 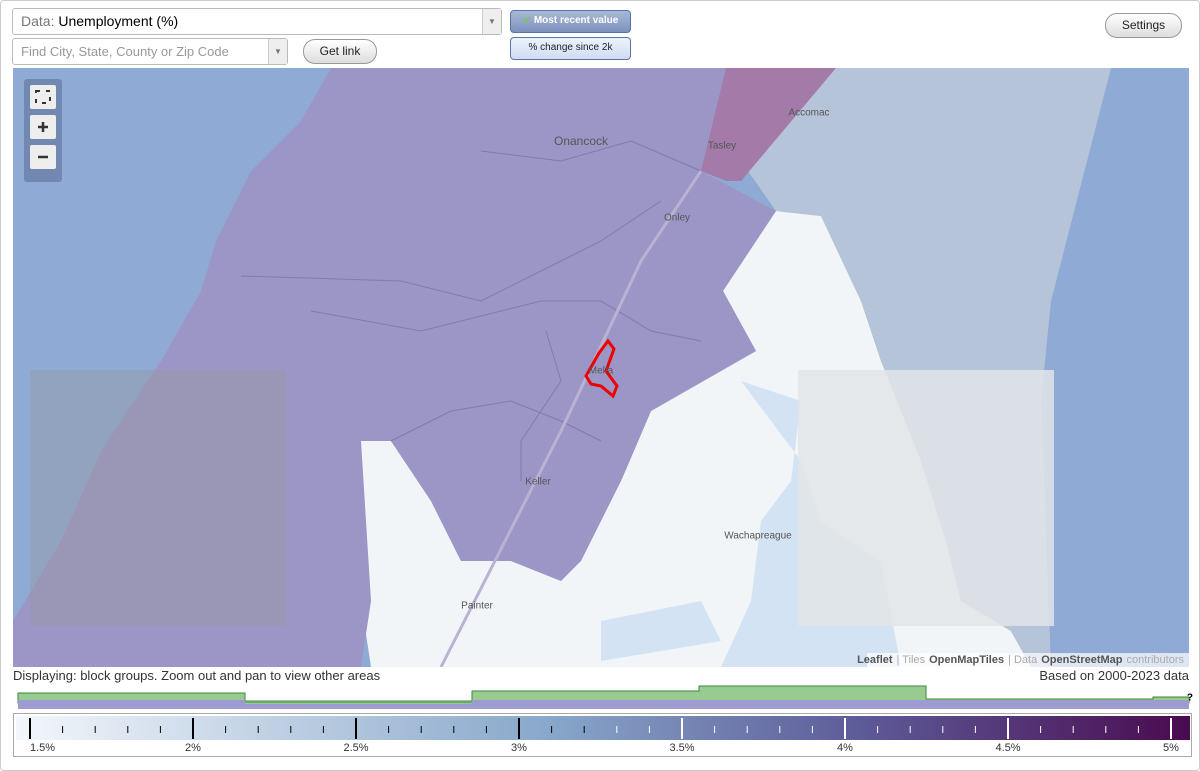 I want to click on distribution: ?, so click(x=605, y=697).